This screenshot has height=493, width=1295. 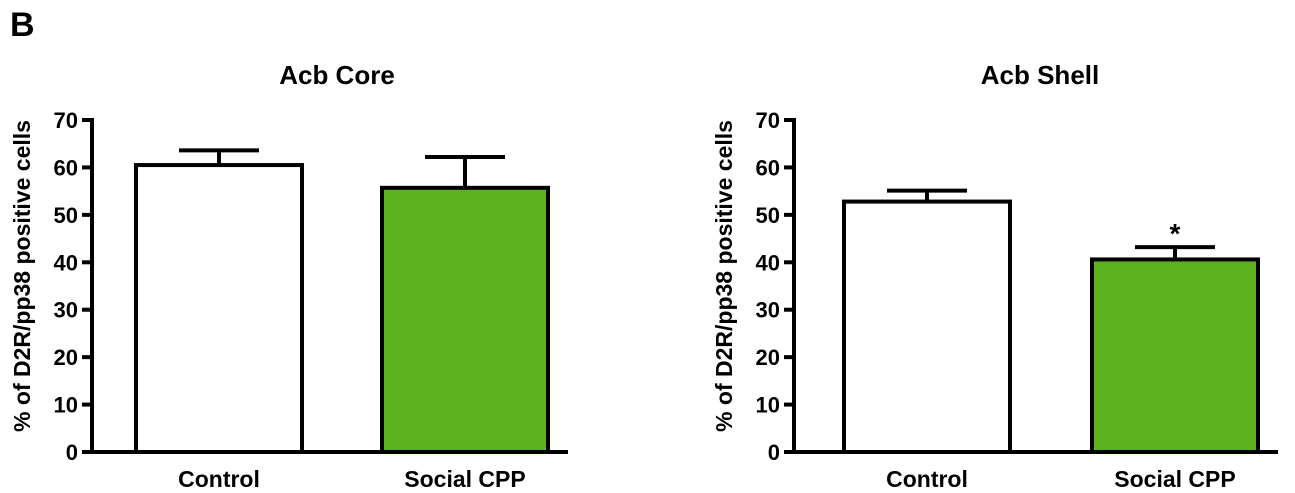 What do you see at coordinates (337, 75) in the screenshot?
I see `chart-title: Acb Core` at bounding box center [337, 75].